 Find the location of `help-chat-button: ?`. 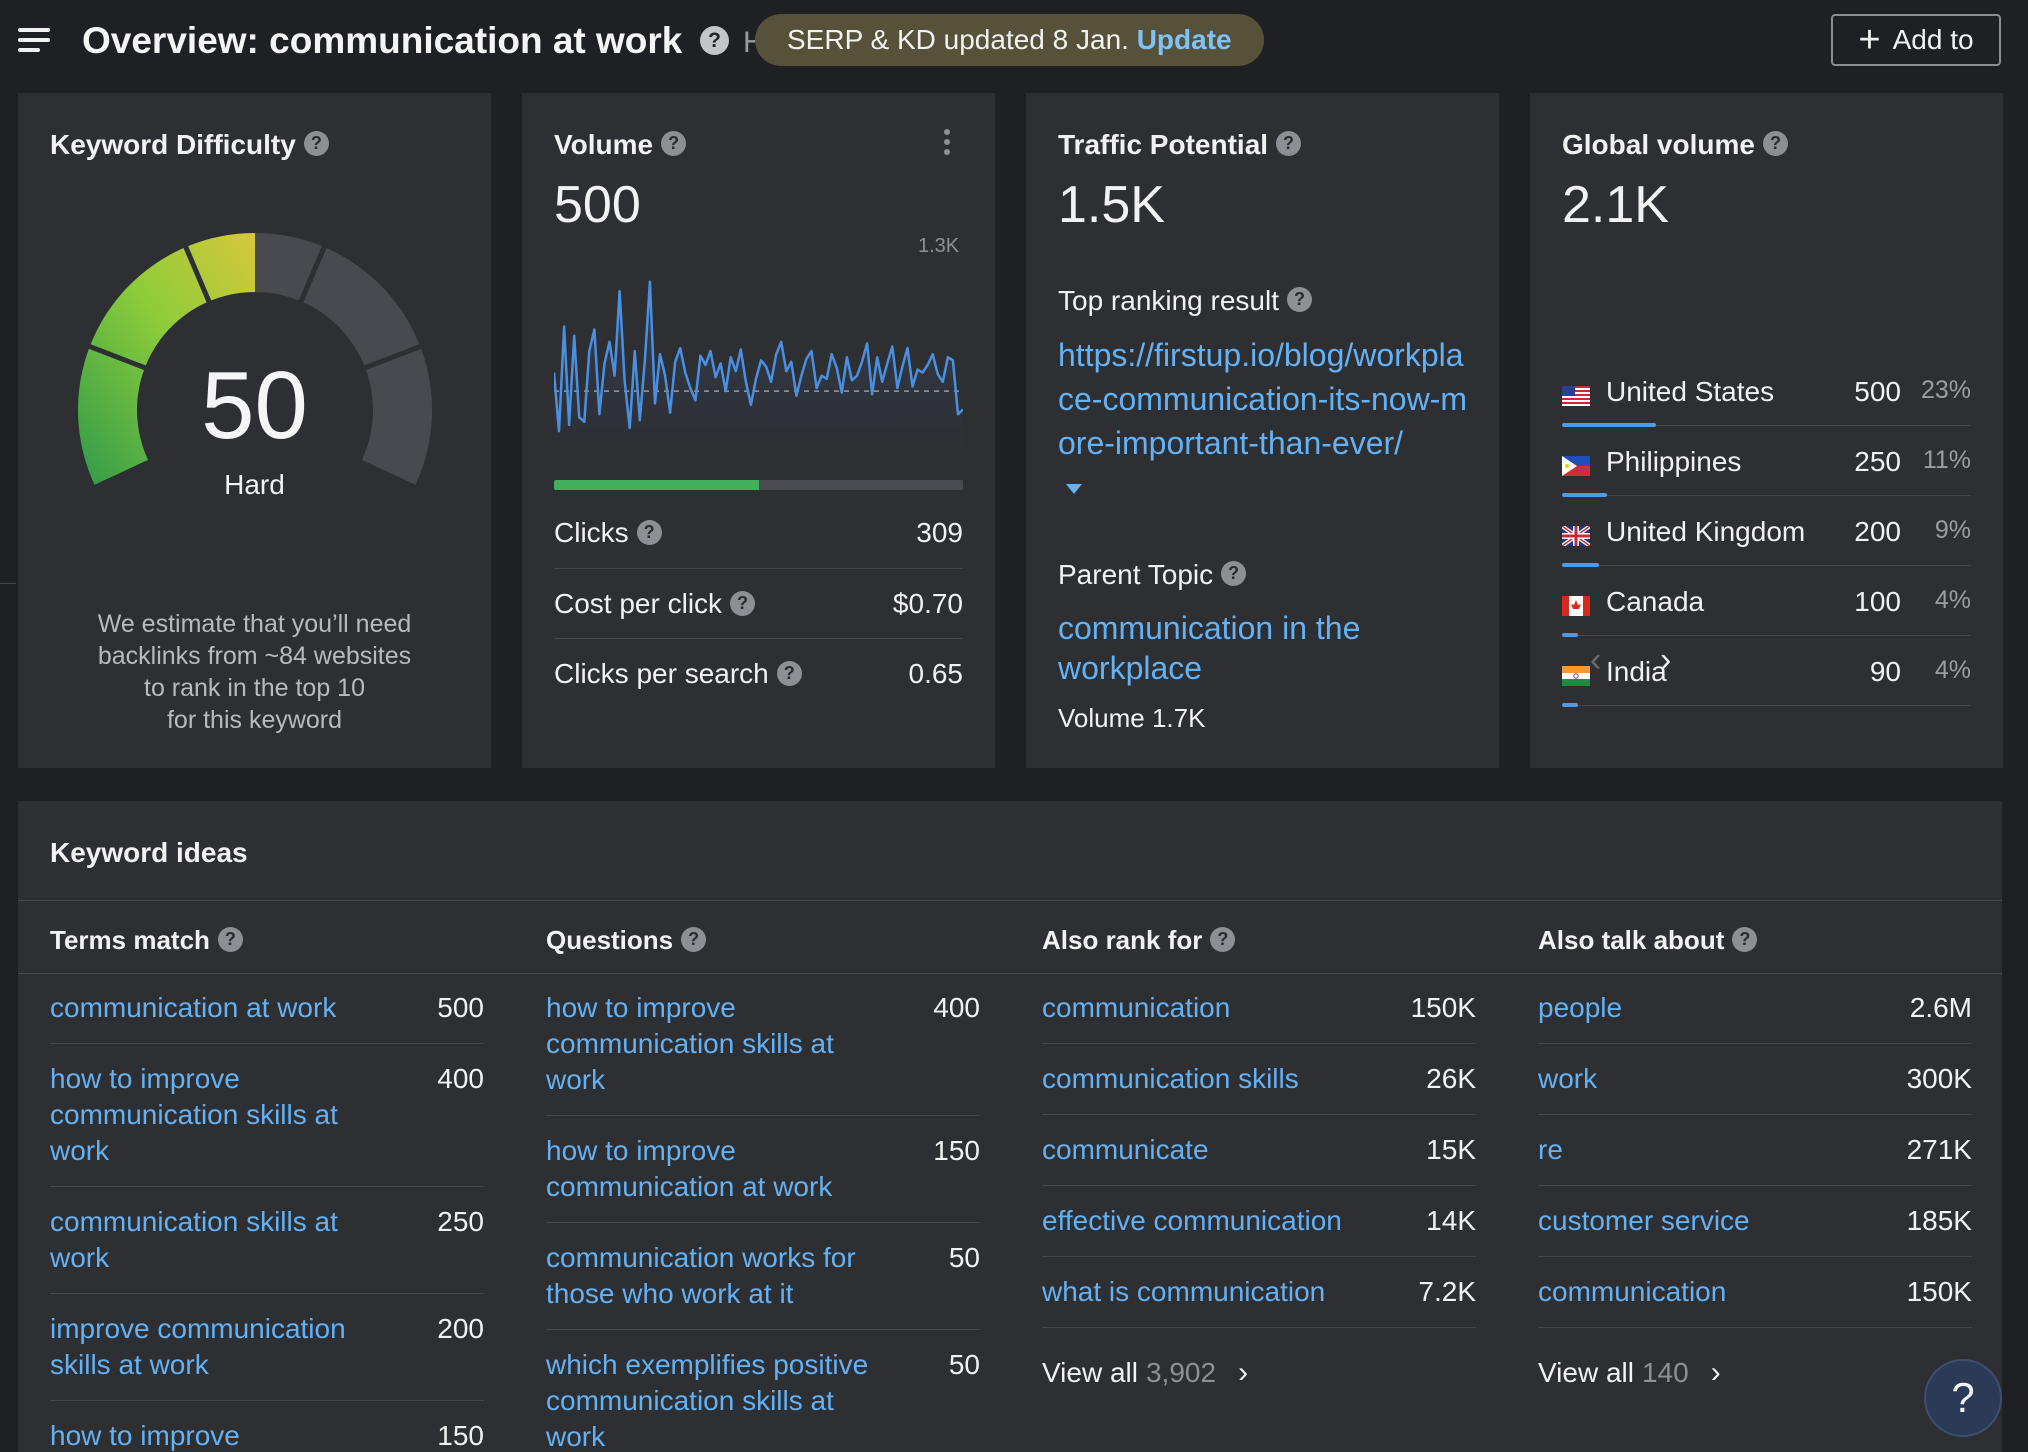

help-chat-button: ? is located at coordinates (1963, 1398).